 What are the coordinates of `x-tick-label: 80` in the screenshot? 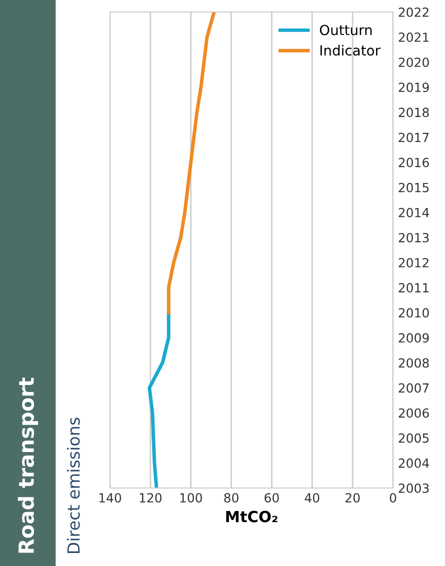 It's located at (231, 498).